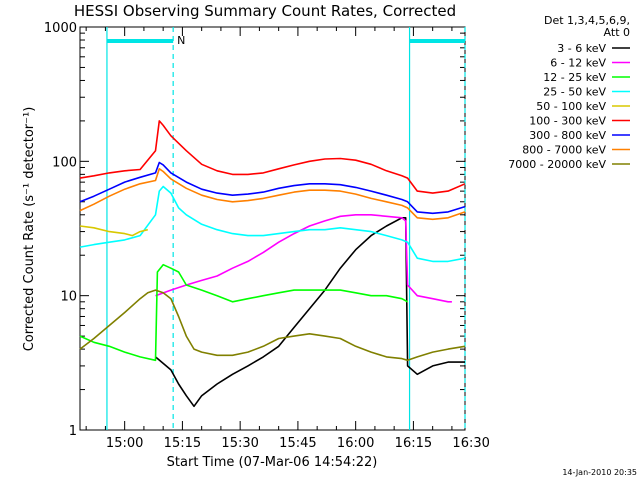 The height and width of the screenshot is (480, 640). What do you see at coordinates (574, 77) in the screenshot?
I see `legend-entry-label: 12 - 25 keV` at bounding box center [574, 77].